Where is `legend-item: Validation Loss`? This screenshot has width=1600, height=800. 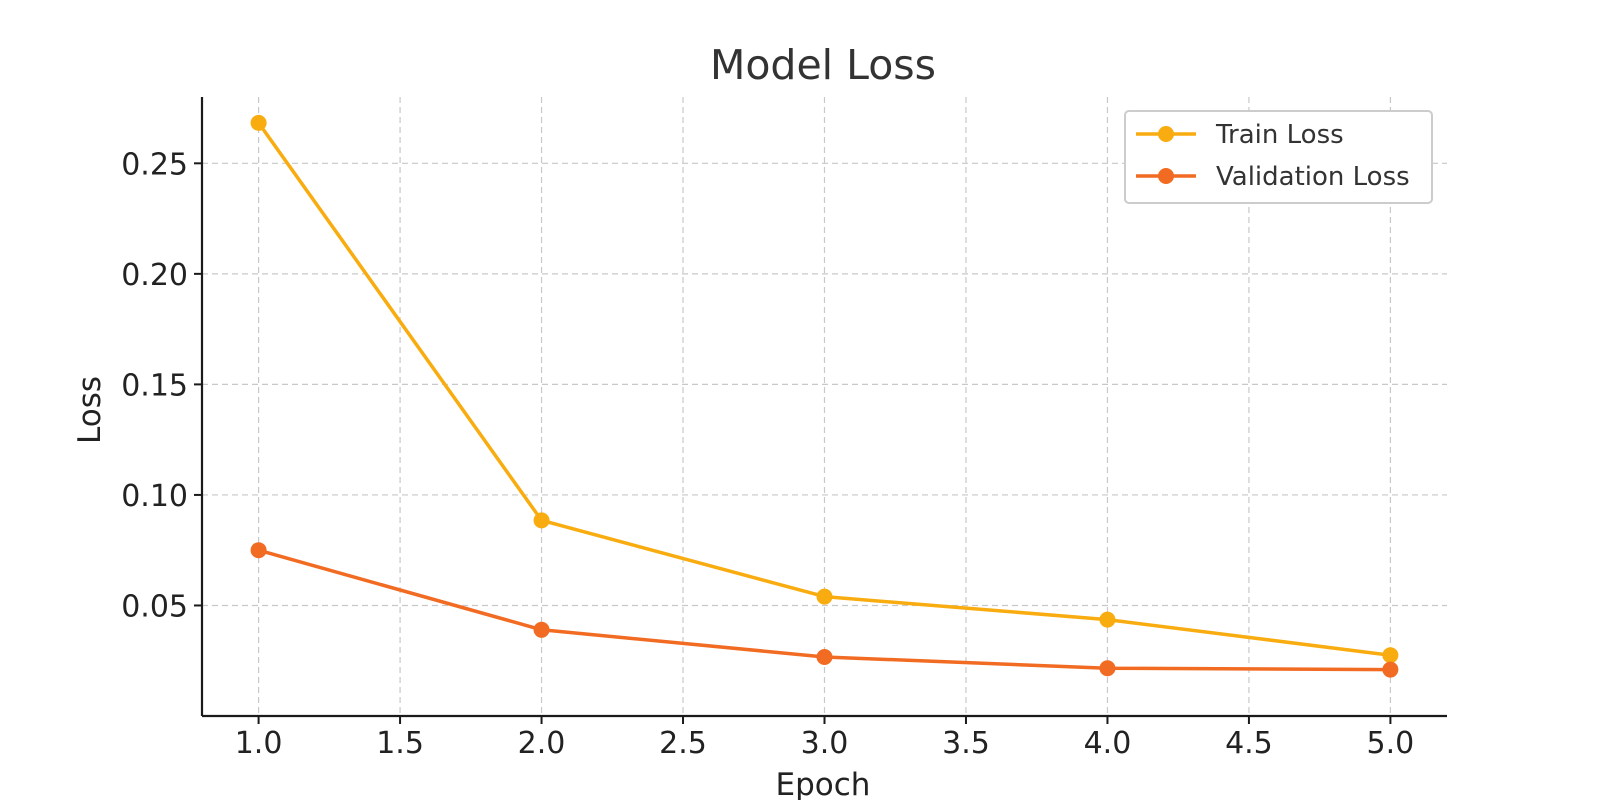
legend-item: Validation Loss is located at coordinates (1273, 177).